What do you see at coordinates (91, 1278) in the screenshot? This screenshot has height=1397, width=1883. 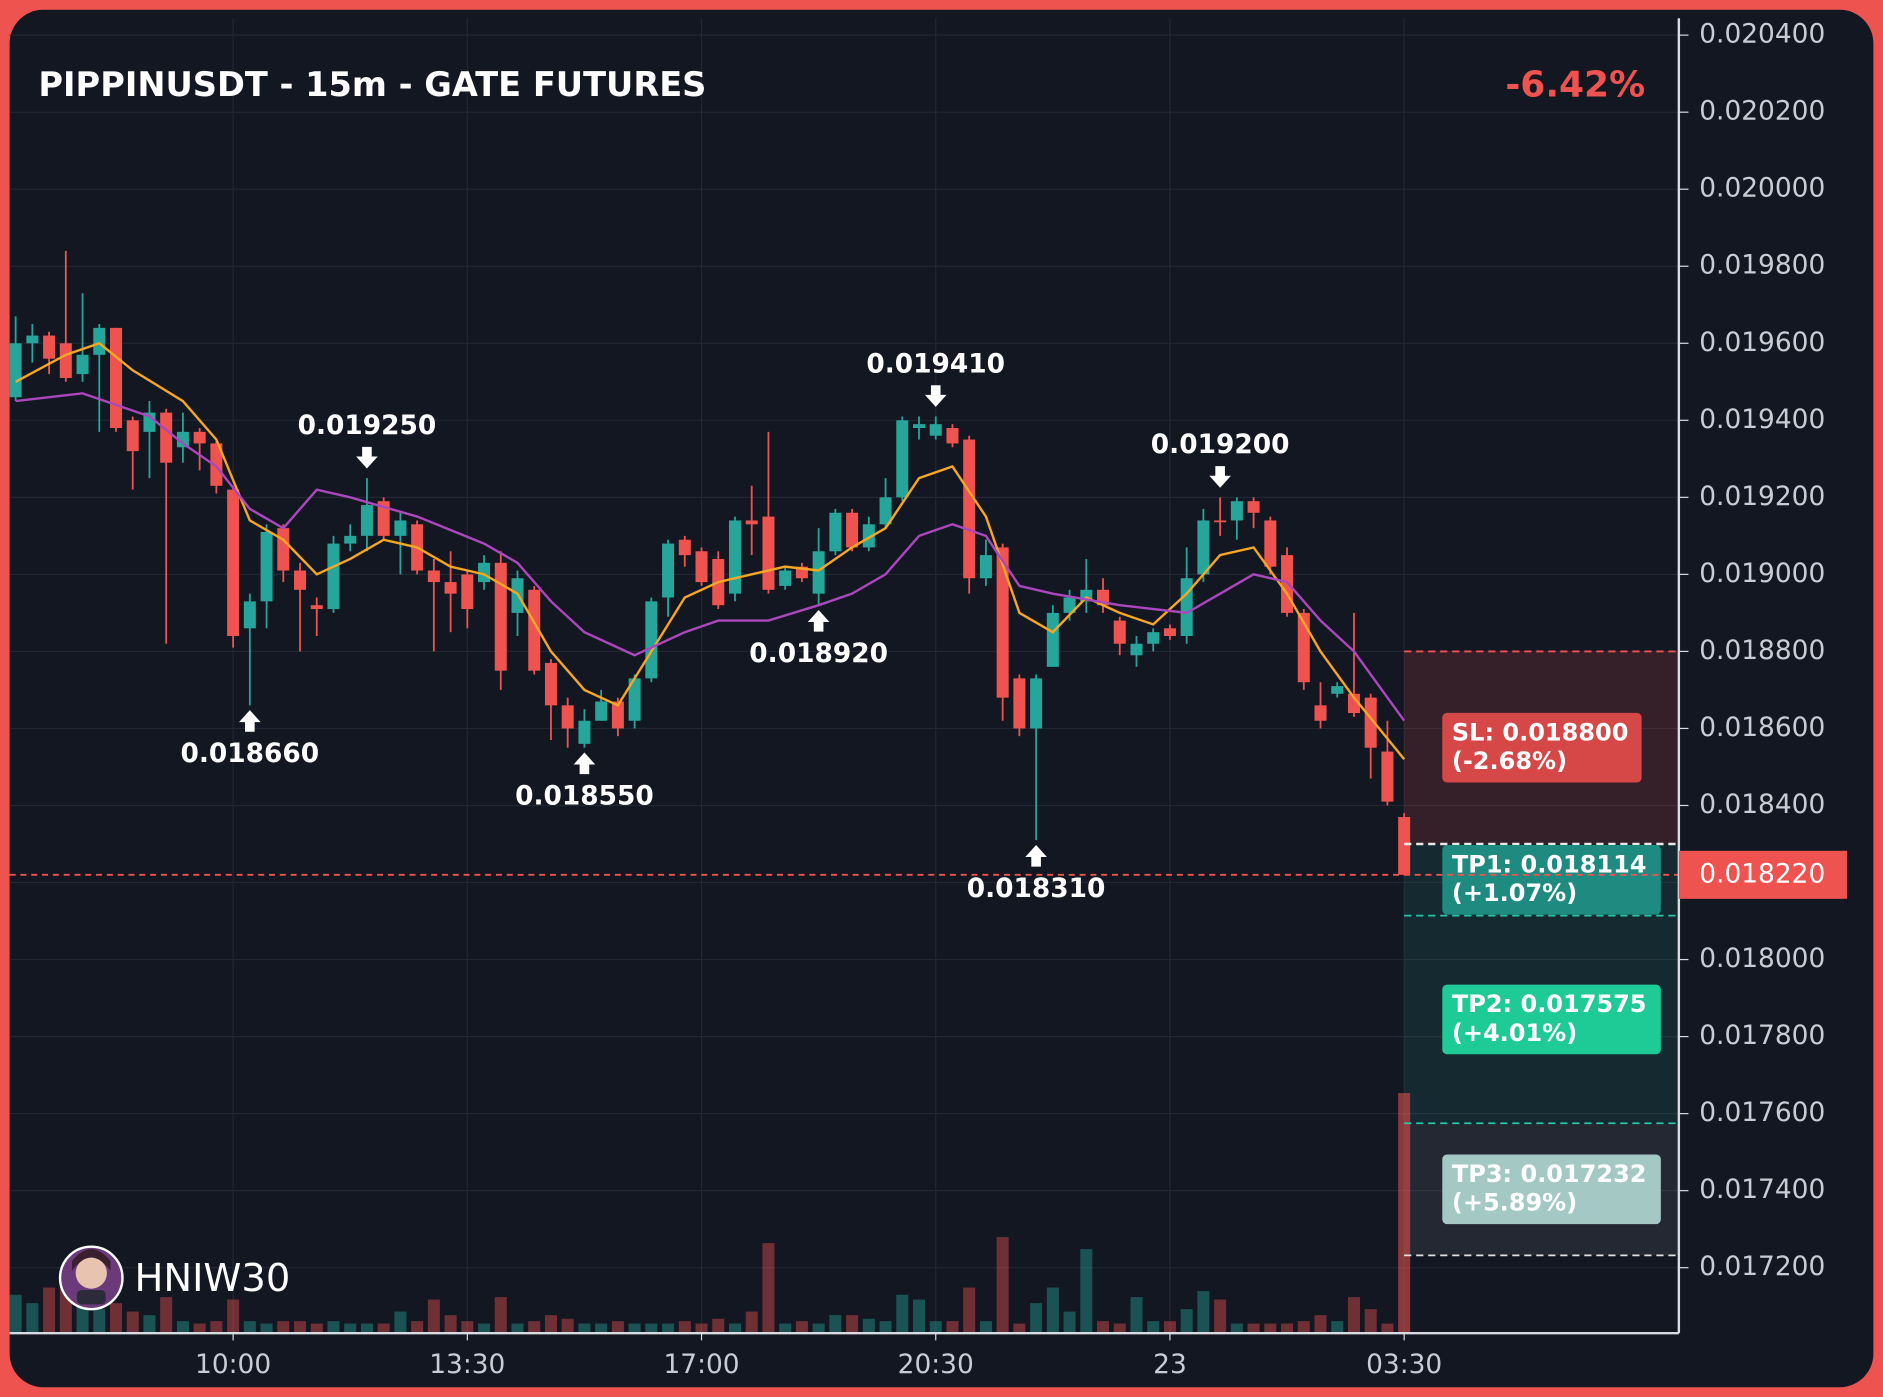 I see `avatar` at bounding box center [91, 1278].